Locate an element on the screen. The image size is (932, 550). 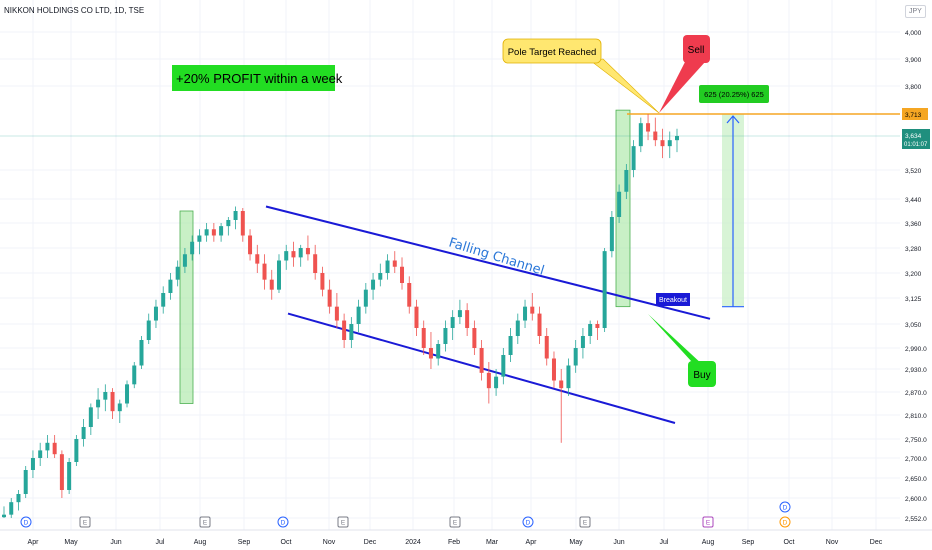
channel-upper-line is located at coordinates (488, 262).